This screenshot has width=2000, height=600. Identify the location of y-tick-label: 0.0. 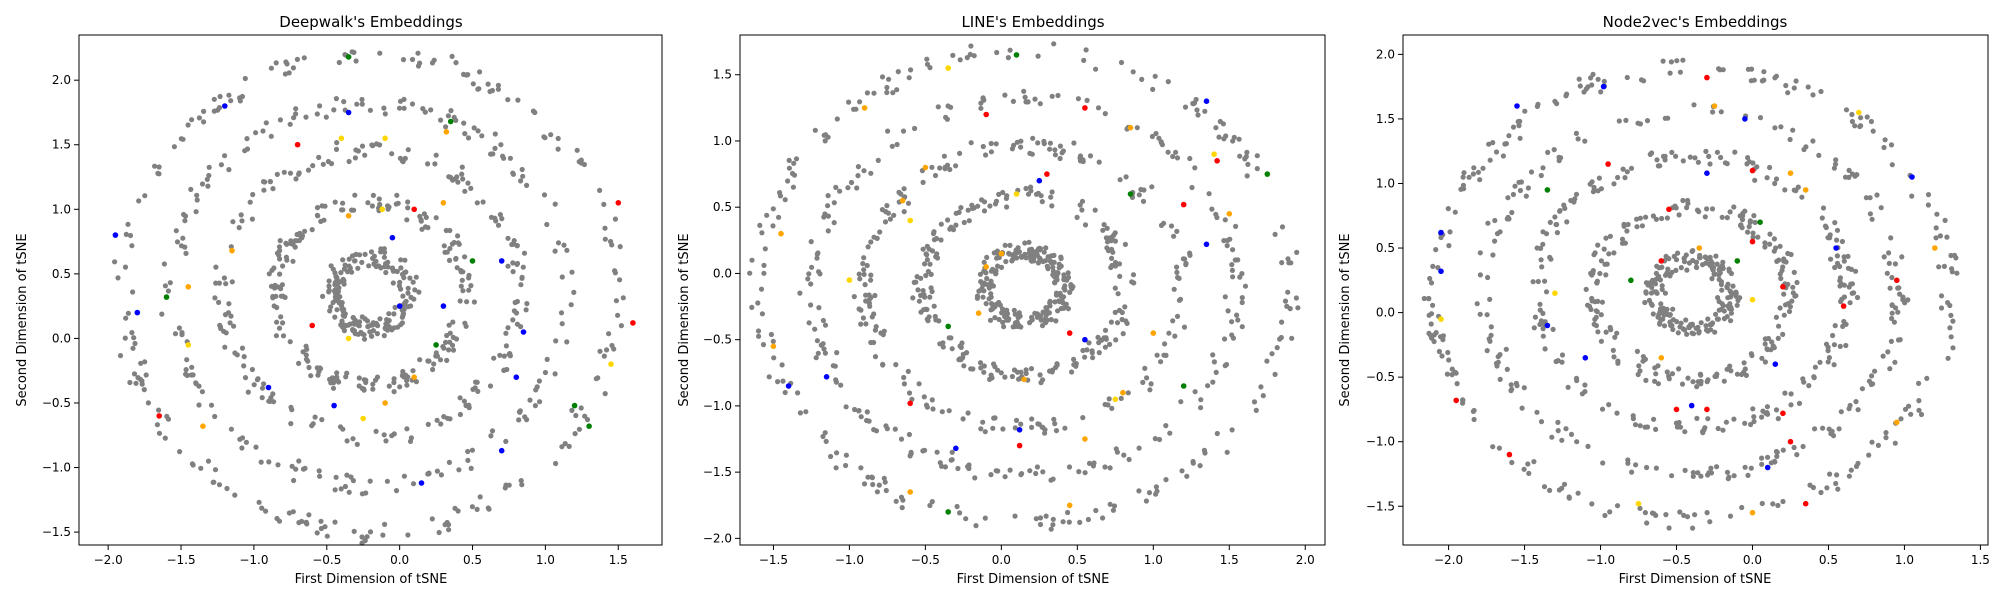
(722, 273).